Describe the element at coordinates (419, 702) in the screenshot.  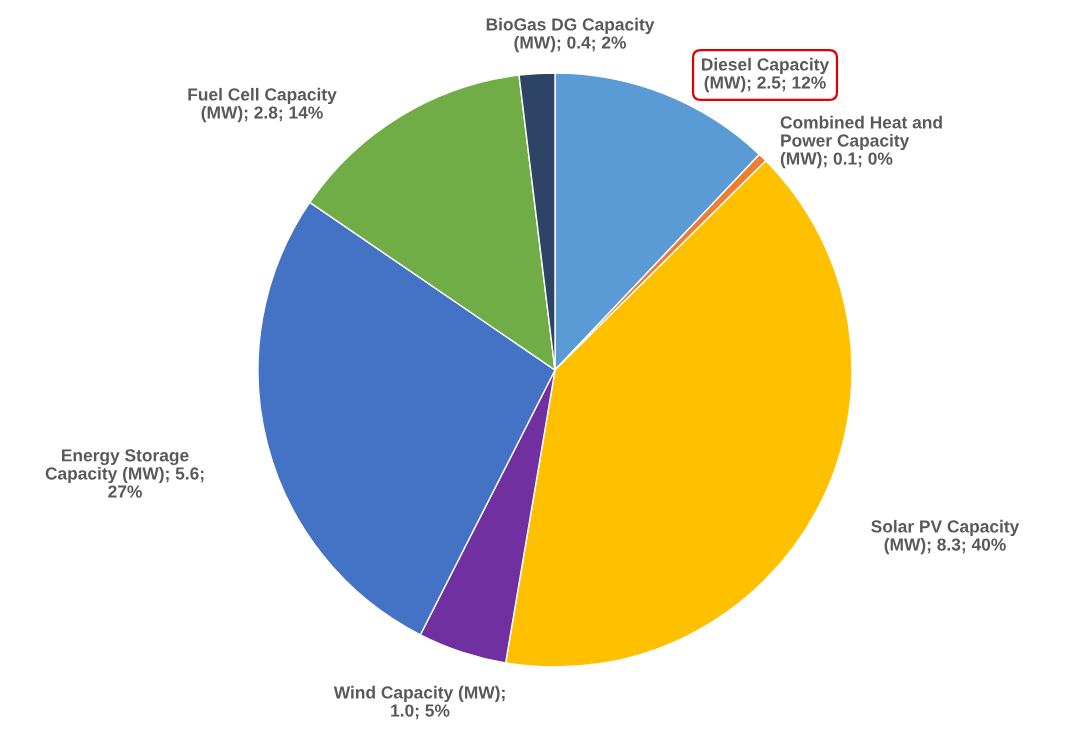
I see `slice-label: Wind Capacity (MW); 1.0; 5%` at that location.